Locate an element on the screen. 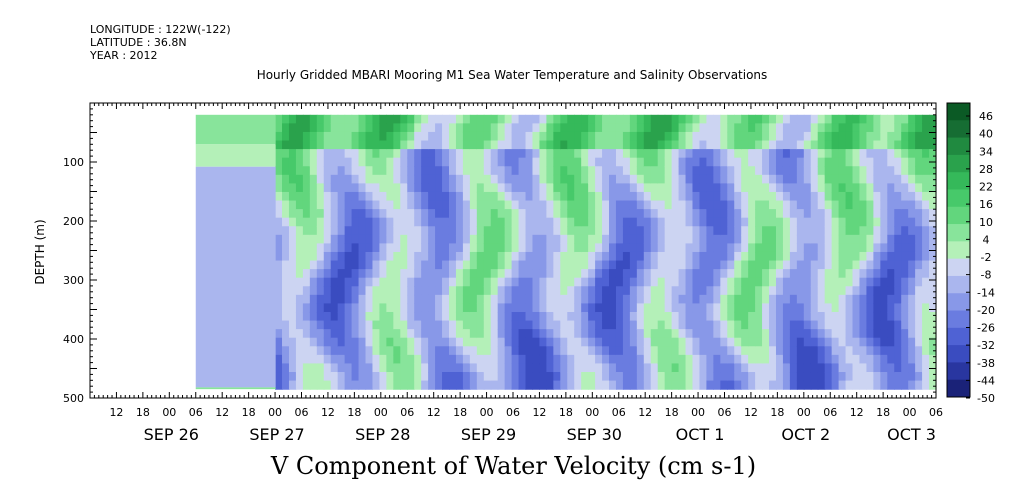 Image resolution: width=1009 pixels, height=504 pixels. colorbar-swatch is located at coordinates (958, 388).